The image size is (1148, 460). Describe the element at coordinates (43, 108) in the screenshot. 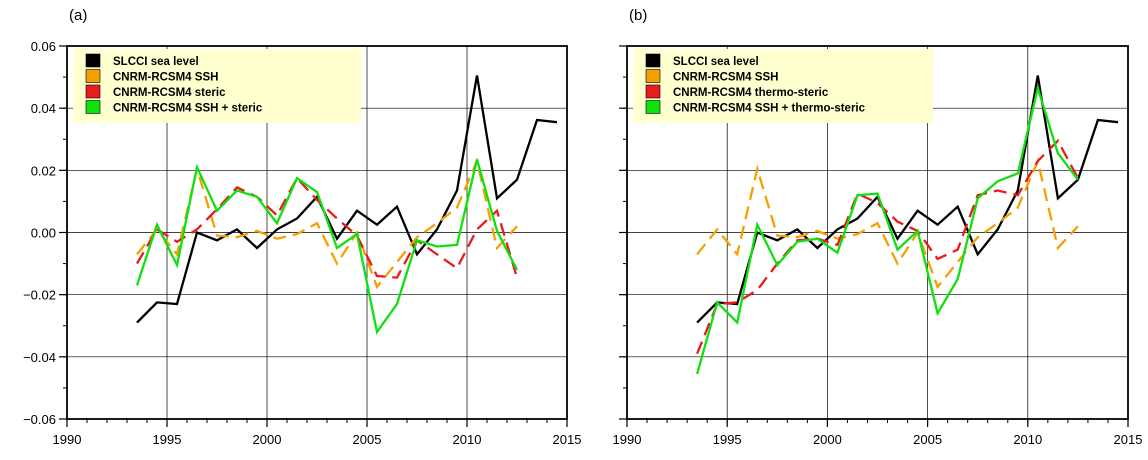

I see `y-tick-label: 0.04` at that location.